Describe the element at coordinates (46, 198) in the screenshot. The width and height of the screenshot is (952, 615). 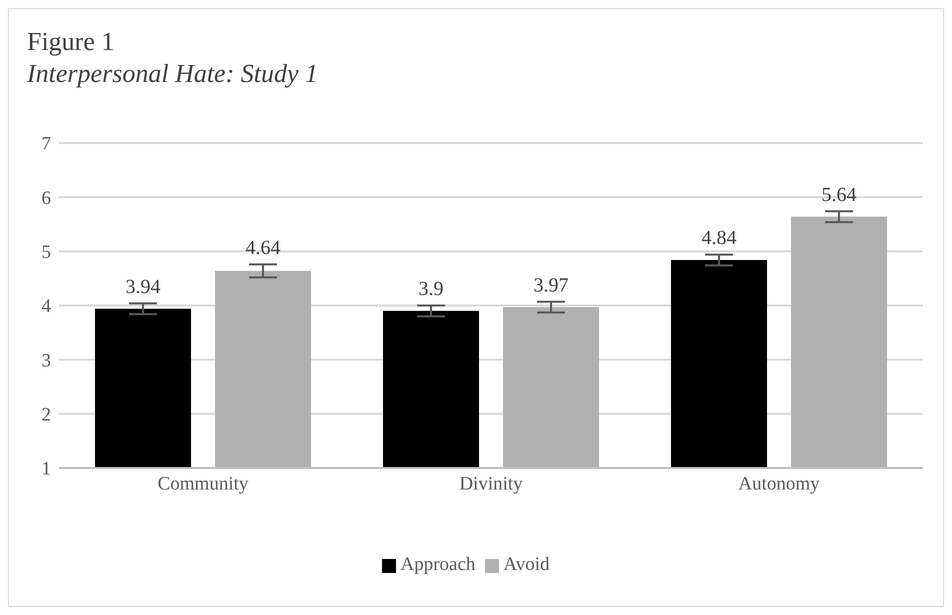
I see `y-tick-label: 6` at that location.